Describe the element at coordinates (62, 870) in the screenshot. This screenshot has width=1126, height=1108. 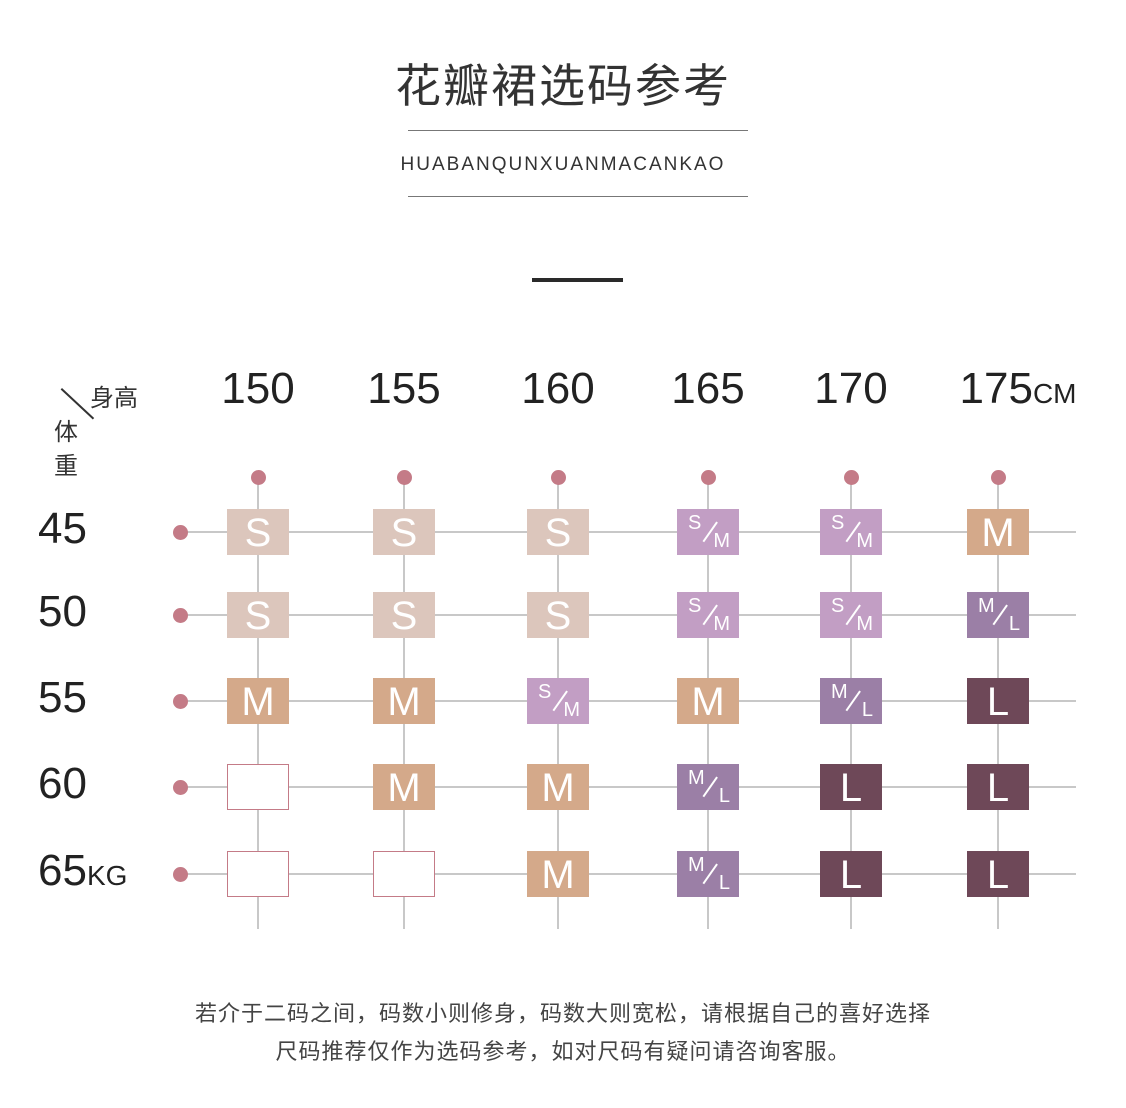
I see `weight-value: 65` at that location.